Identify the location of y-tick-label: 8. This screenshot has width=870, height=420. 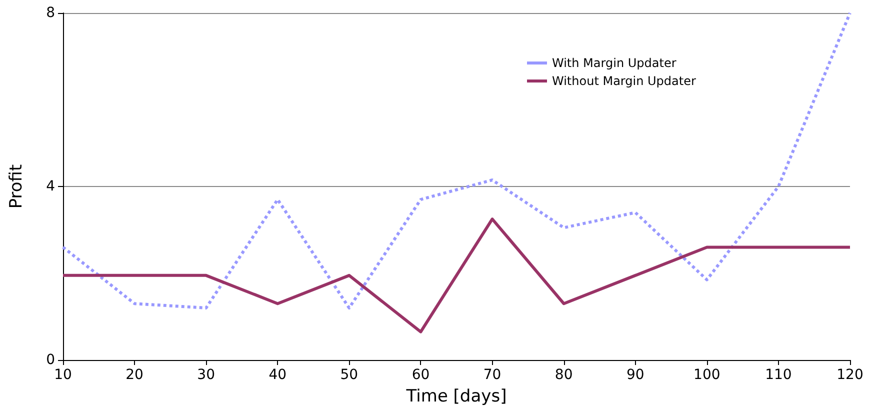
(50, 13).